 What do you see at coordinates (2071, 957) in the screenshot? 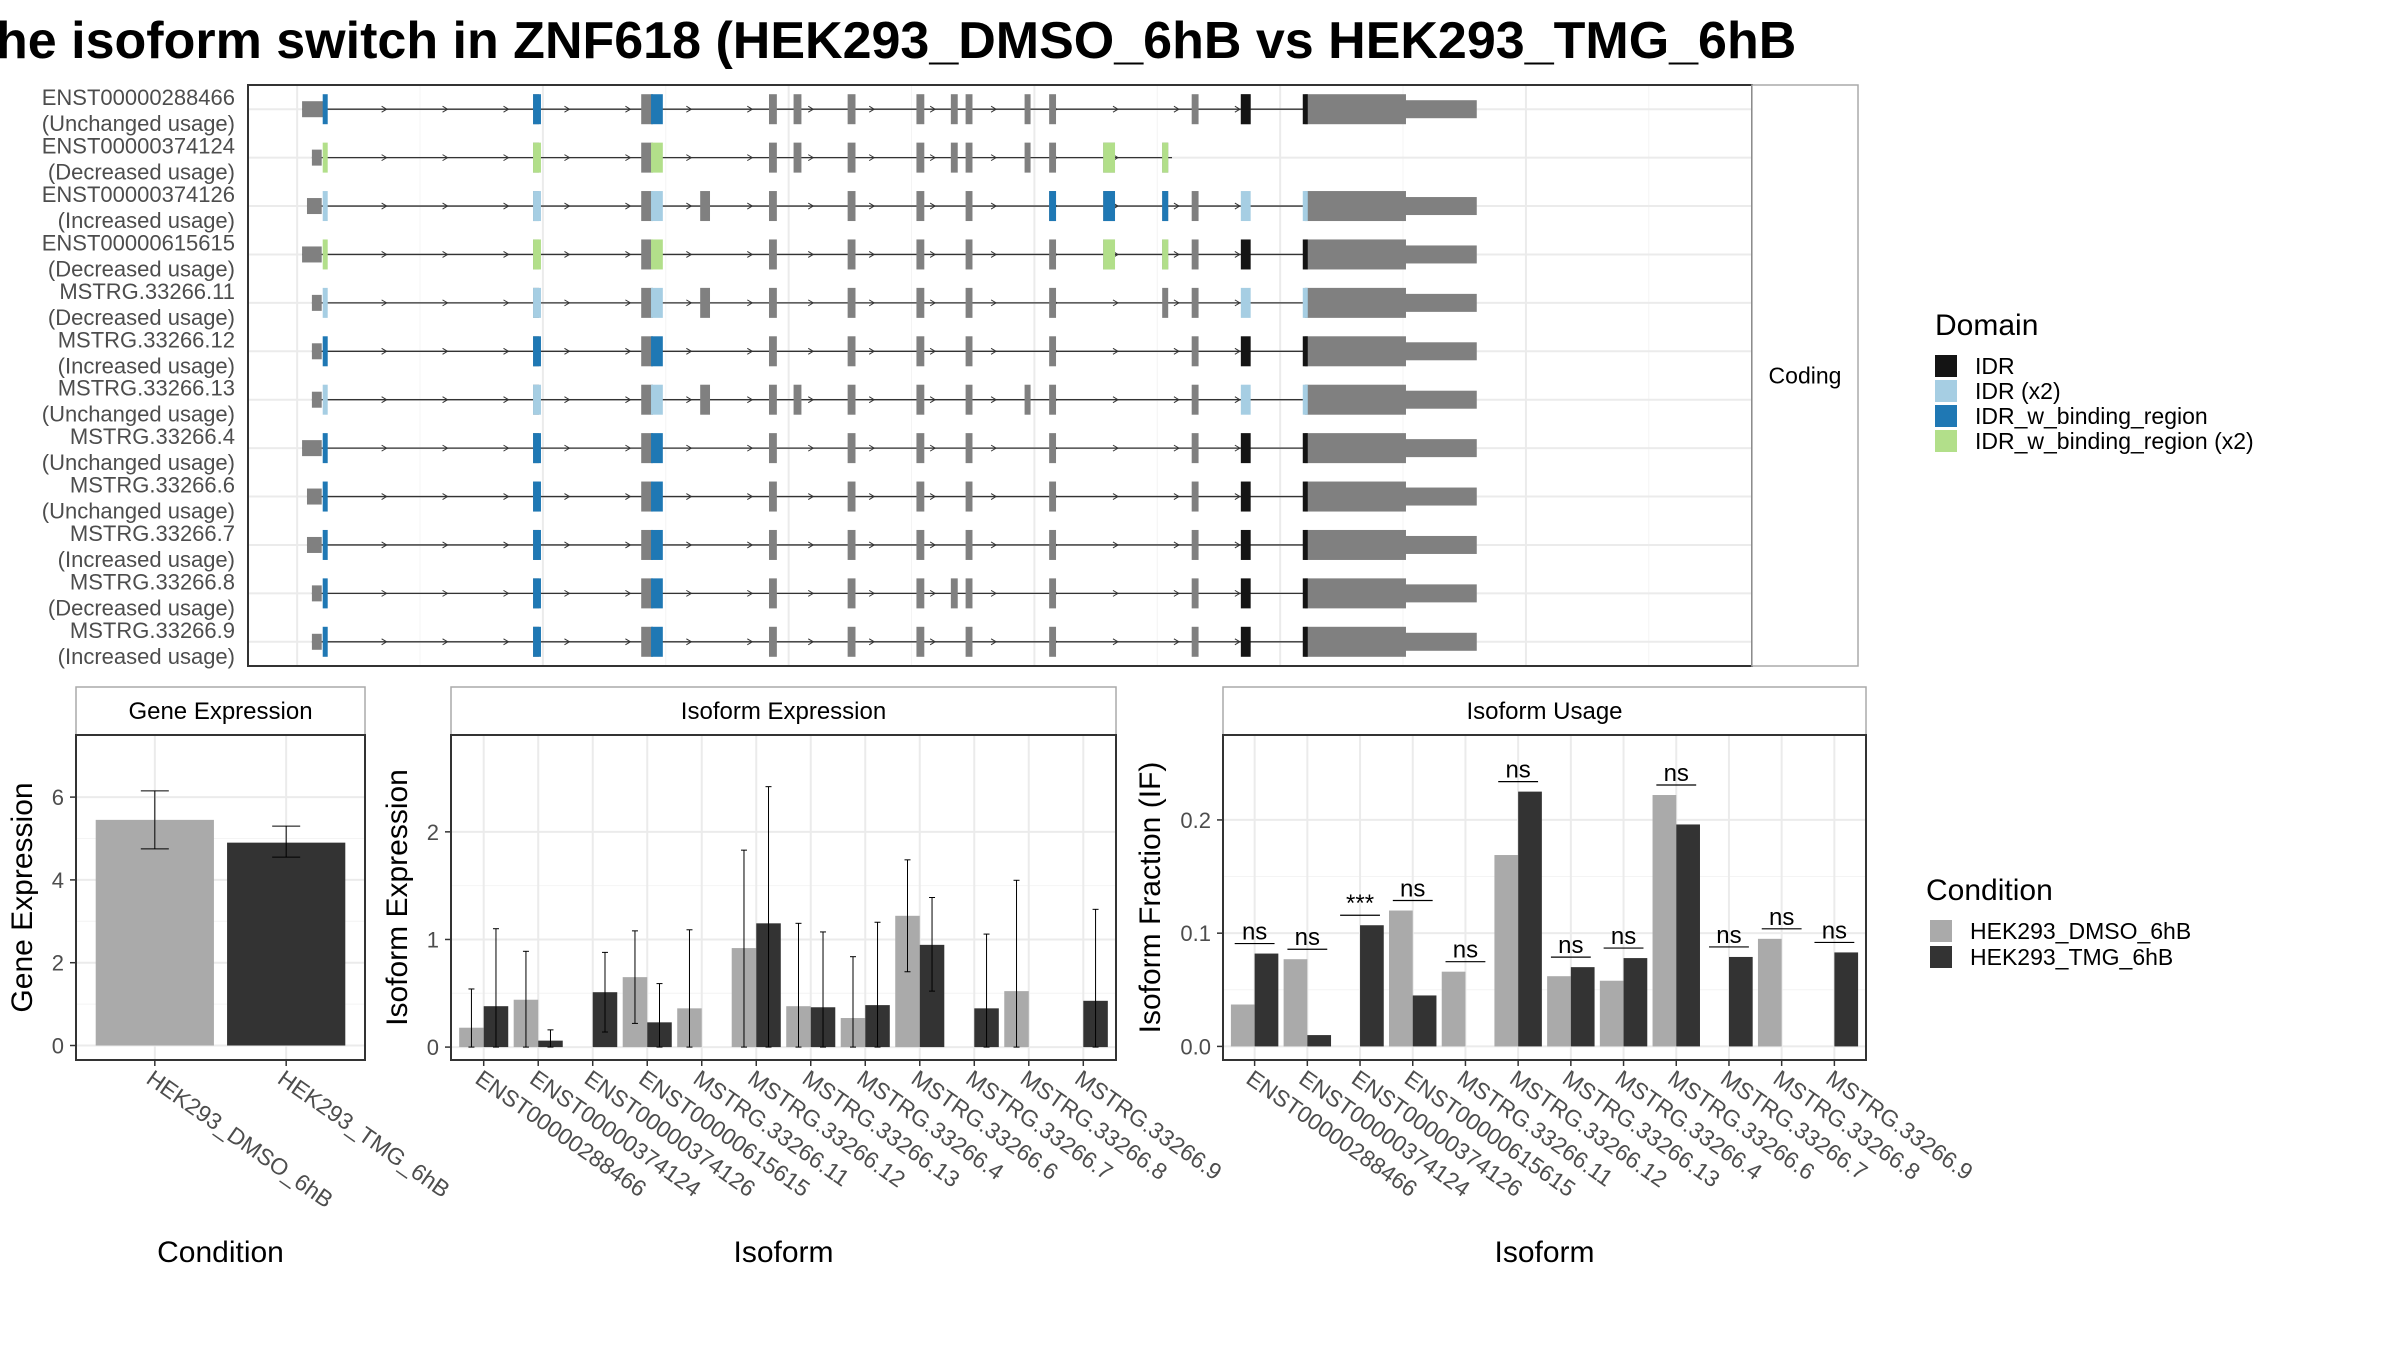
I see `condition-legend-label: HEK293_TMG_6hB` at bounding box center [2071, 957].